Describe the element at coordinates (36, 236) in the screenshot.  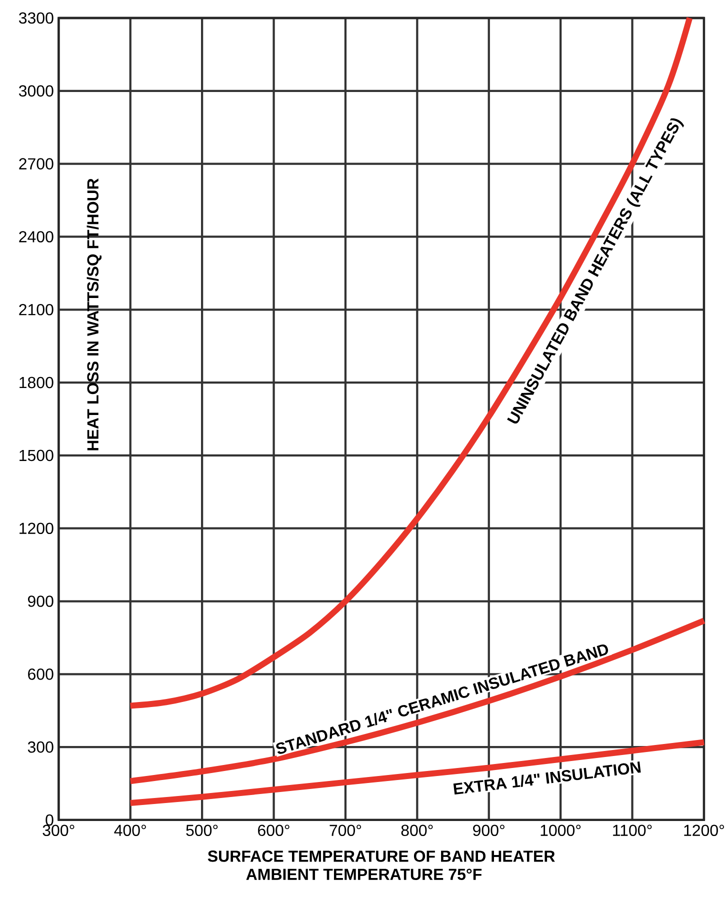
I see `y-tick-label: 2400` at that location.